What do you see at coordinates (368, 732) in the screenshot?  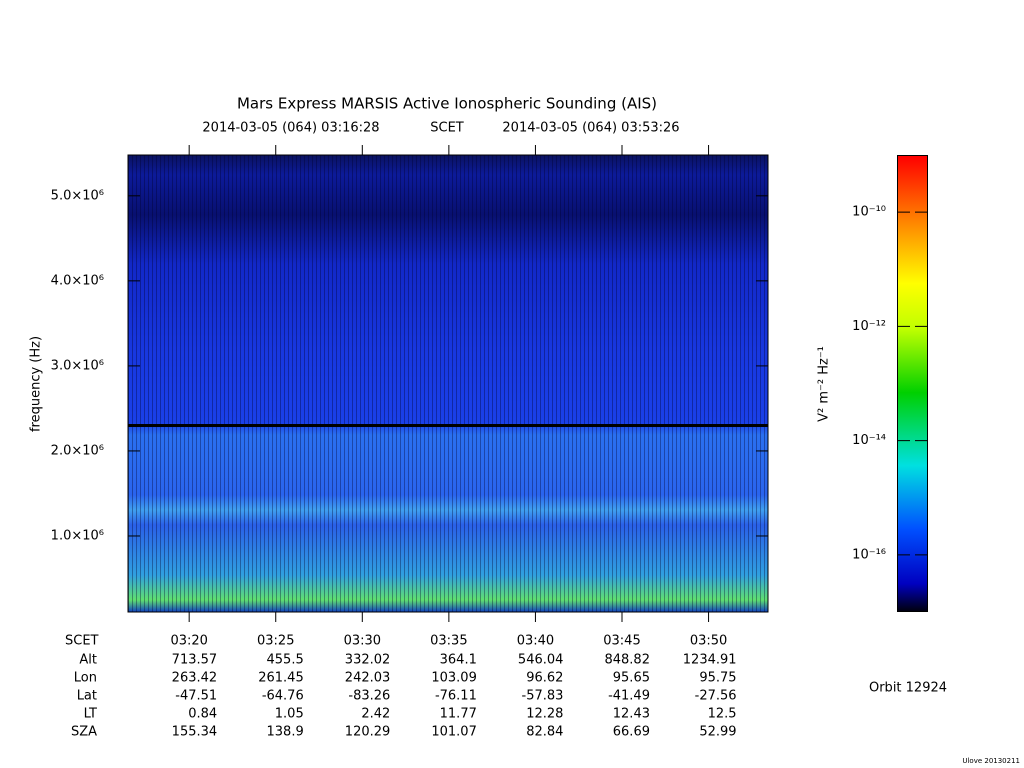 I see `ephemeris-value: 120.29` at bounding box center [368, 732].